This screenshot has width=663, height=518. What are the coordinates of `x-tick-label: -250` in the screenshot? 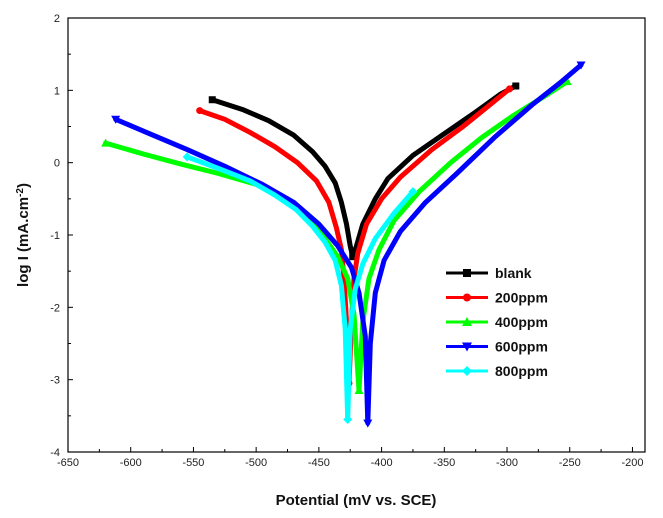 It's located at (570, 463).